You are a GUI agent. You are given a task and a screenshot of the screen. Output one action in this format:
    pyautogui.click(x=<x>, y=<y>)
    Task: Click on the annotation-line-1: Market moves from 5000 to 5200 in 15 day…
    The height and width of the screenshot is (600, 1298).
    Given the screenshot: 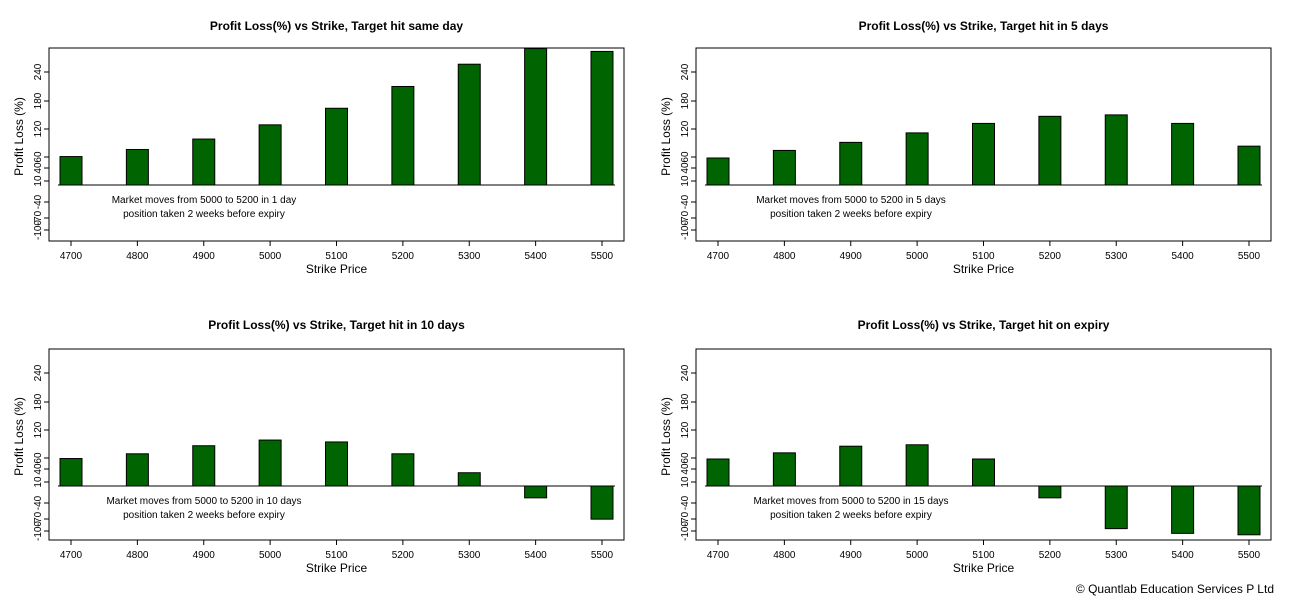 What is the action you would take?
    pyautogui.click(x=850, y=501)
    